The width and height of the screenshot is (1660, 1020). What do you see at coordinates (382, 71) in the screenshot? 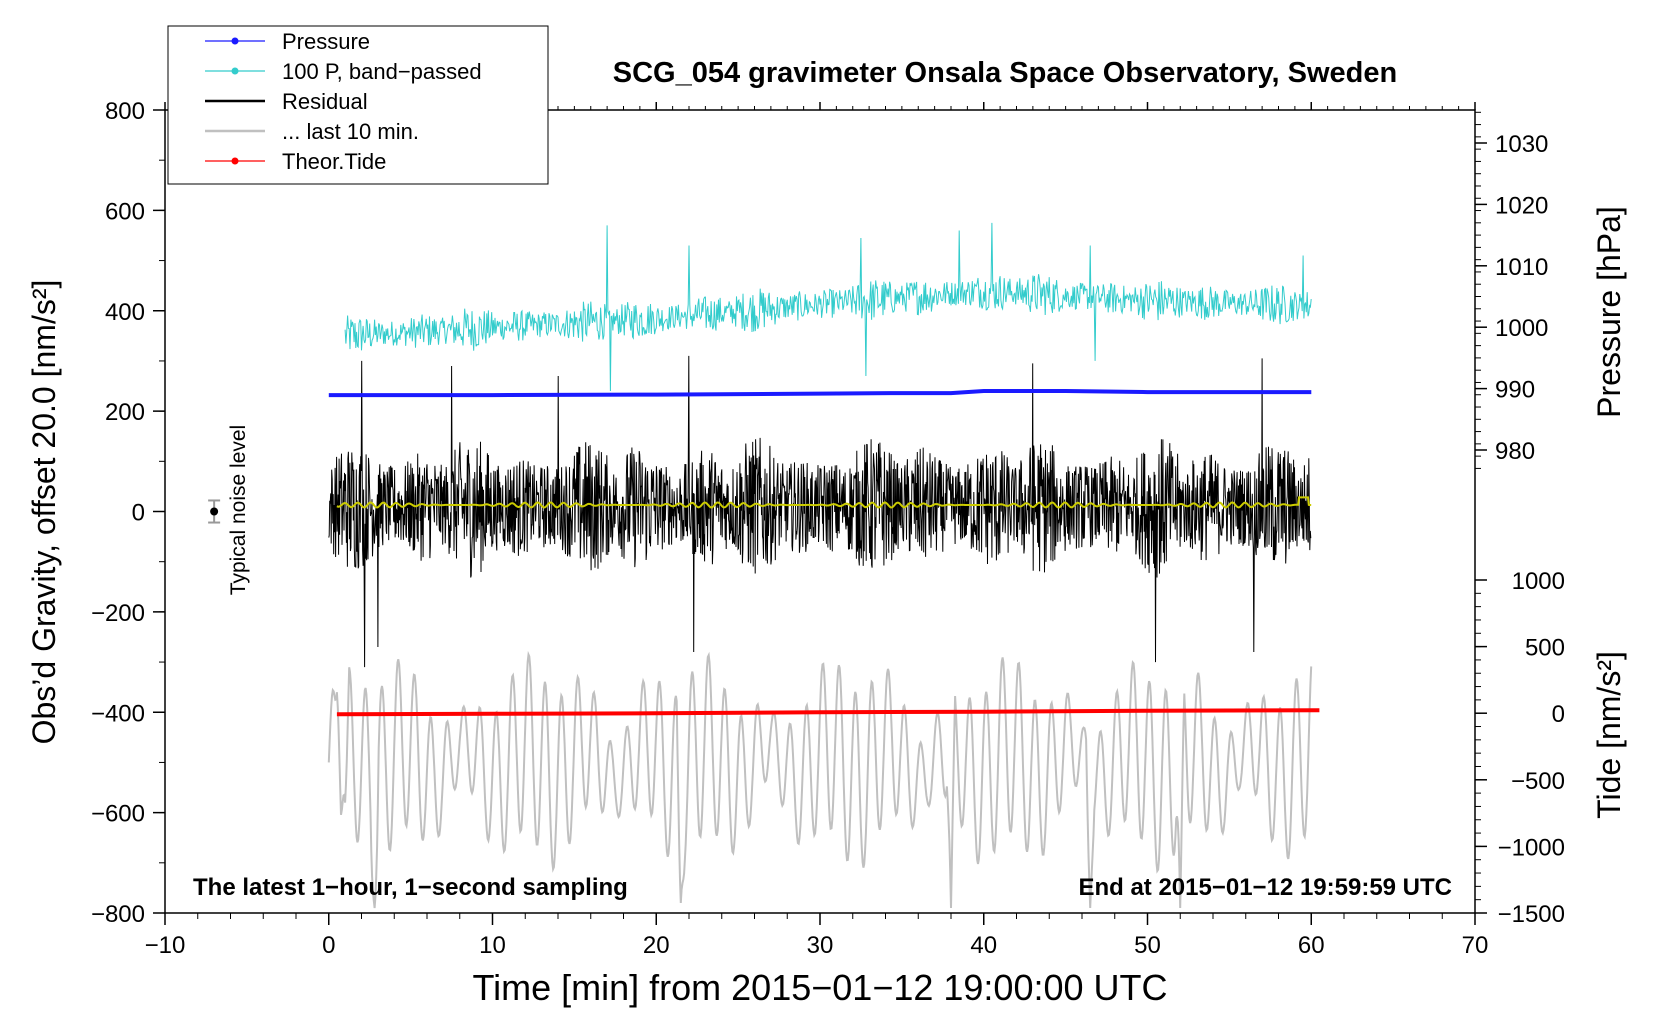
I see `legend-label: 100 P, band−passed` at bounding box center [382, 71].